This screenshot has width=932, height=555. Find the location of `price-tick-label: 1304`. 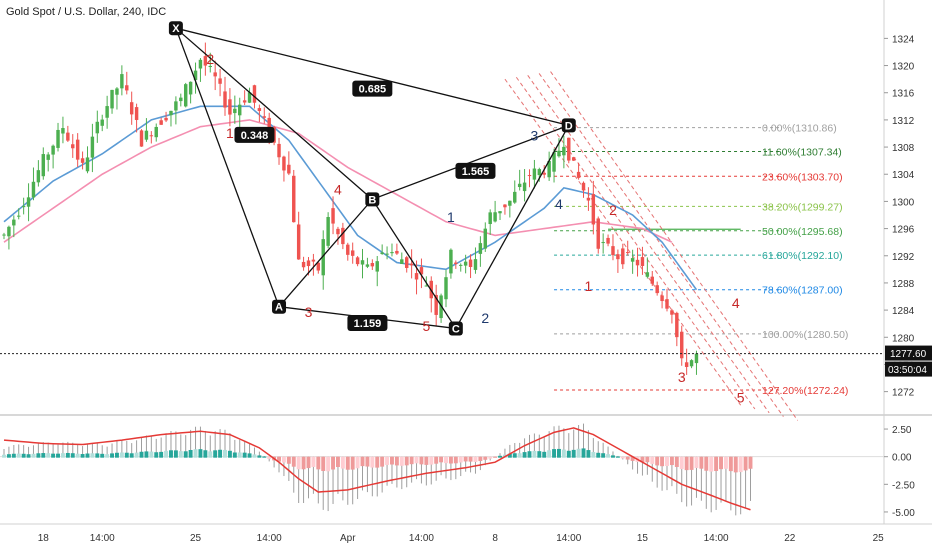

price-tick-label: 1304 is located at coordinates (903, 175).